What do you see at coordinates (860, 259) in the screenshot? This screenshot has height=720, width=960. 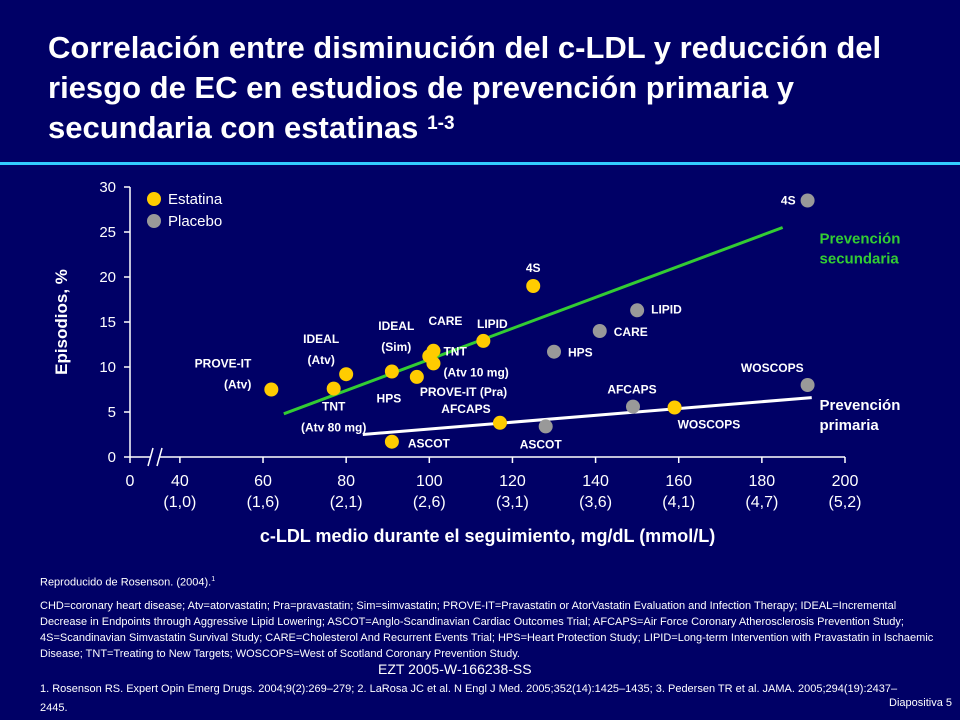 I see `trend-line-label: secundaria` at bounding box center [860, 259].